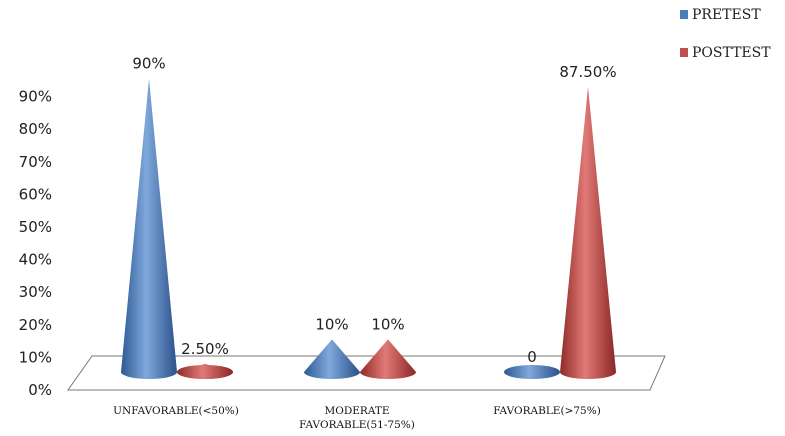 Image resolution: width=785 pixels, height=436 pixels. I want to click on y-tick-label: 10%, so click(35, 357).